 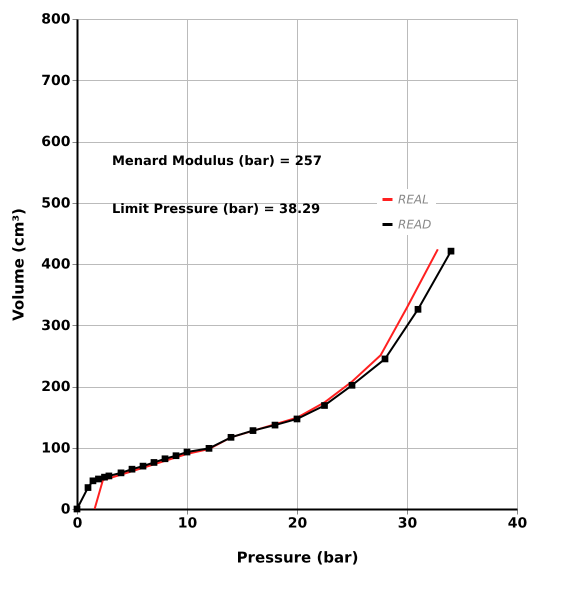 I want to click on y-tick-label: 300, so click(x=56, y=326).